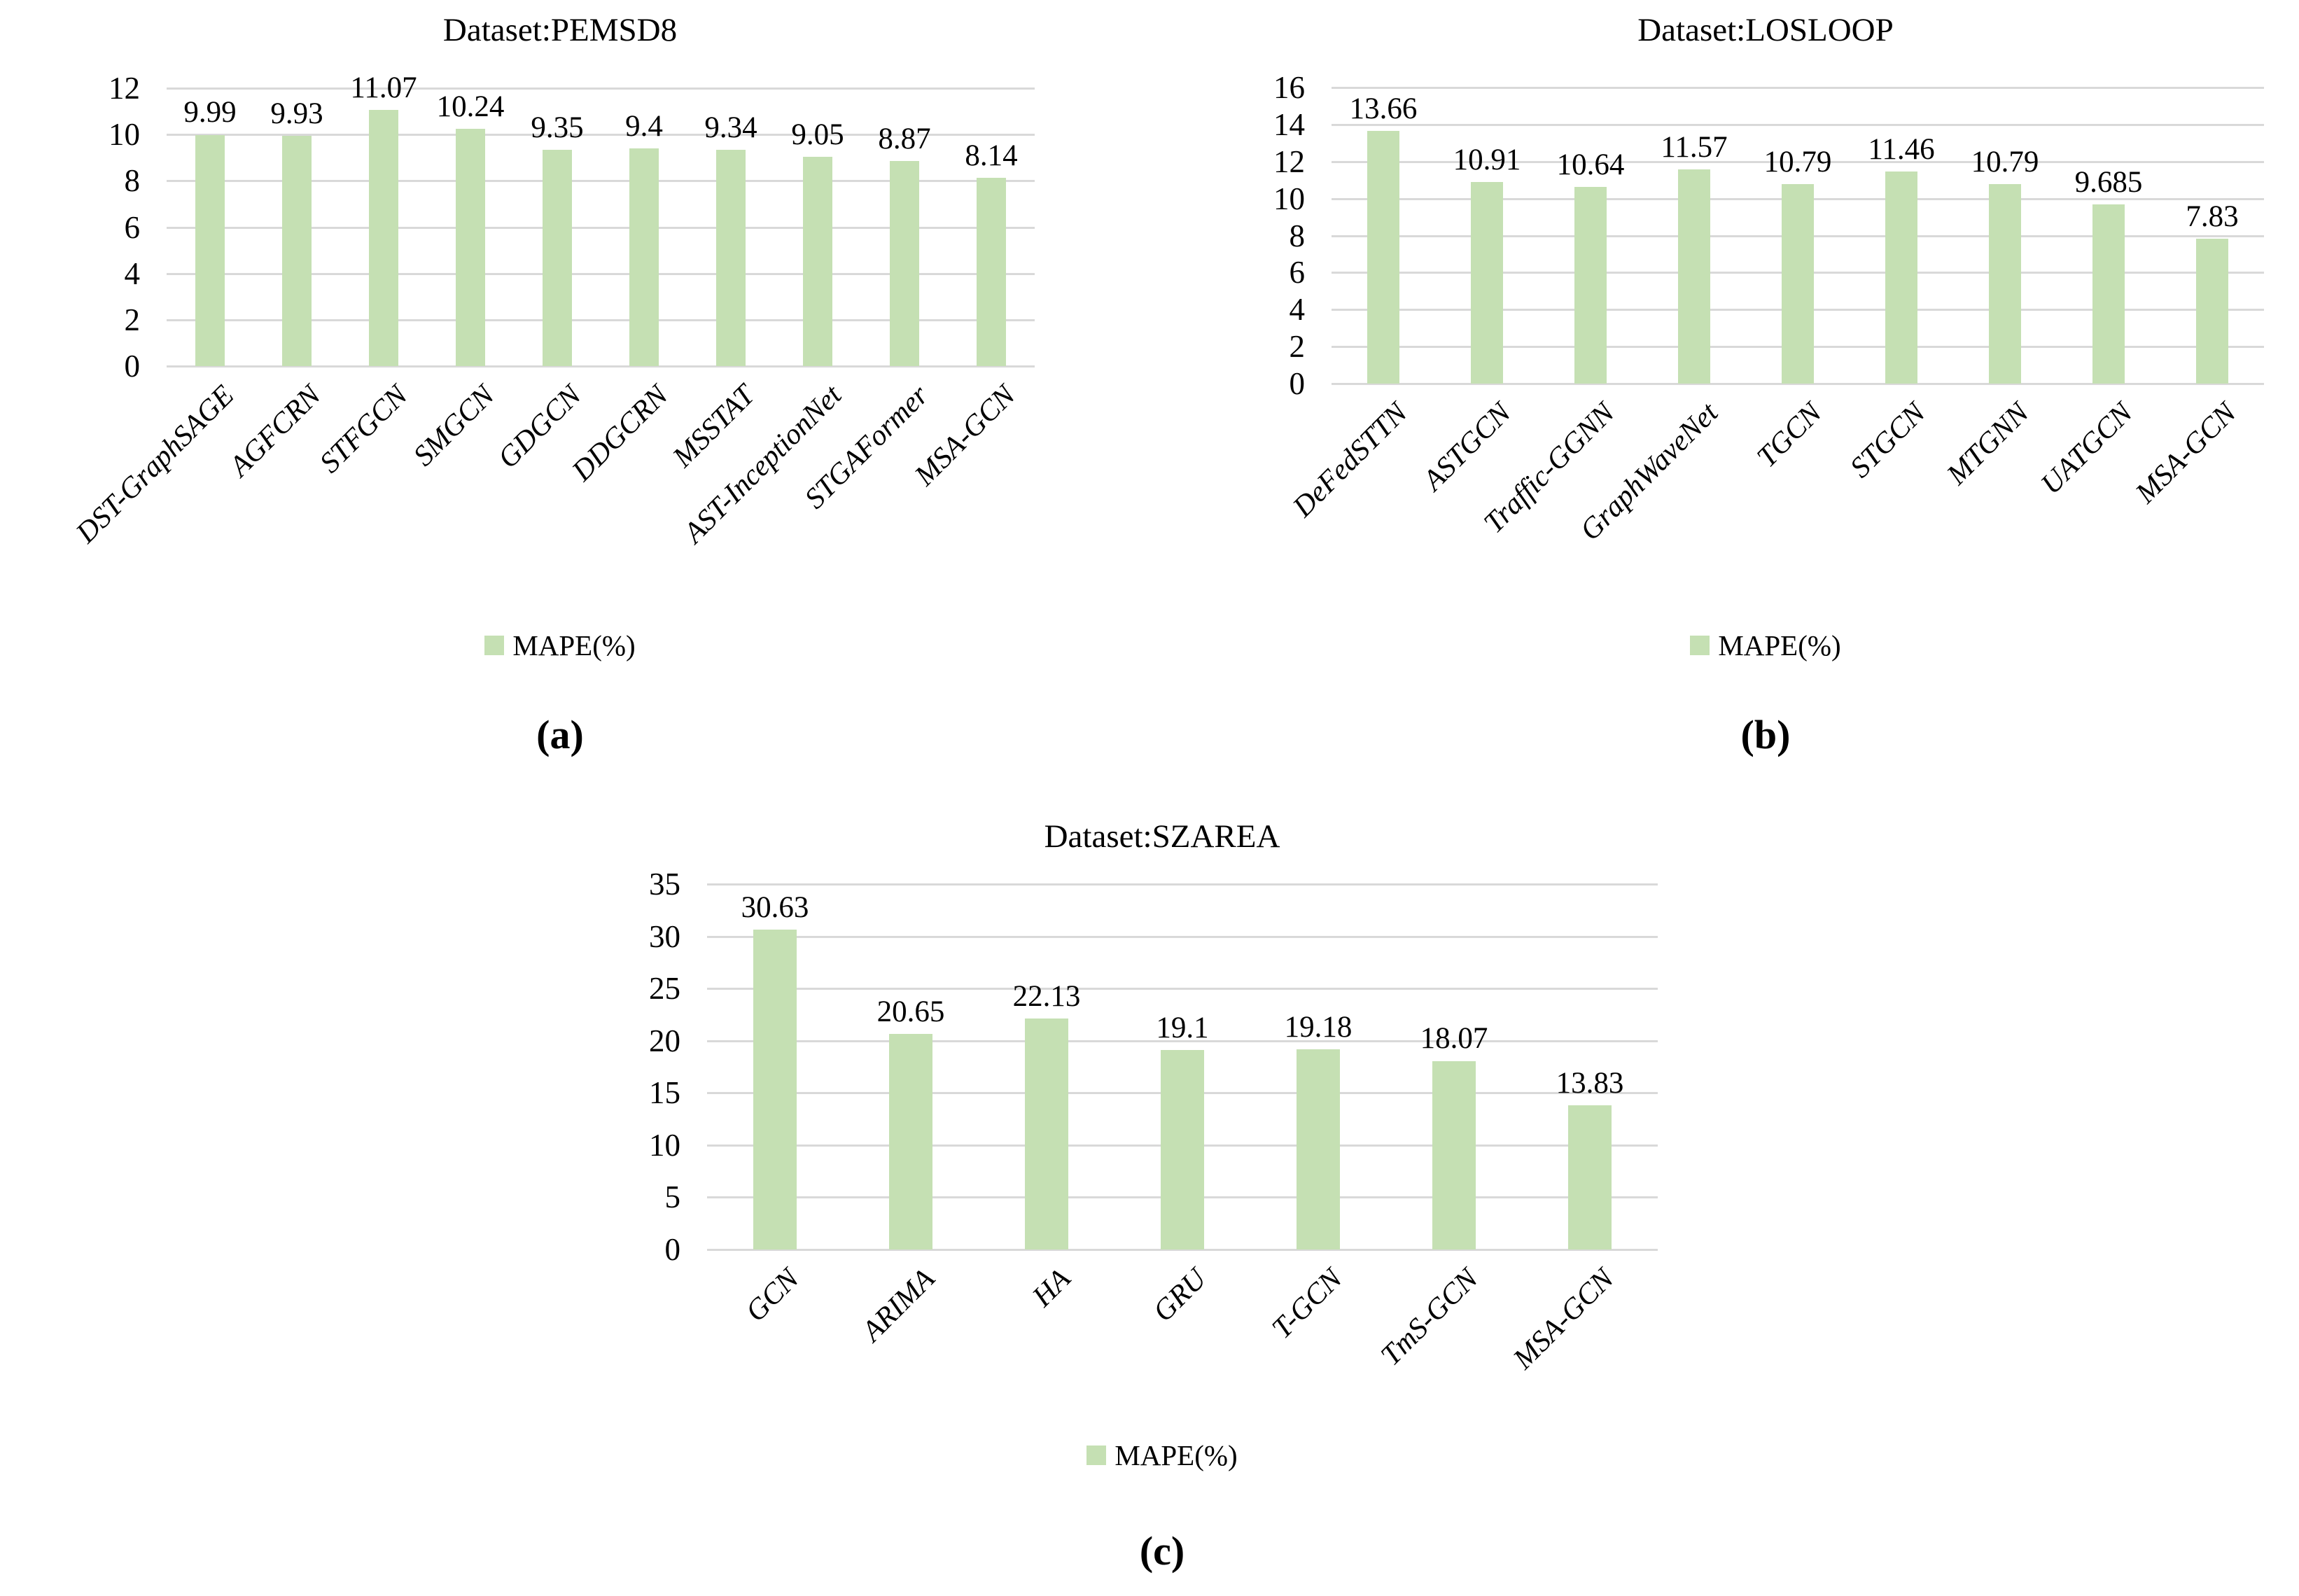 This screenshot has height=1596, width=2299. I want to click on bar-value-label: 8.87, so click(905, 138).